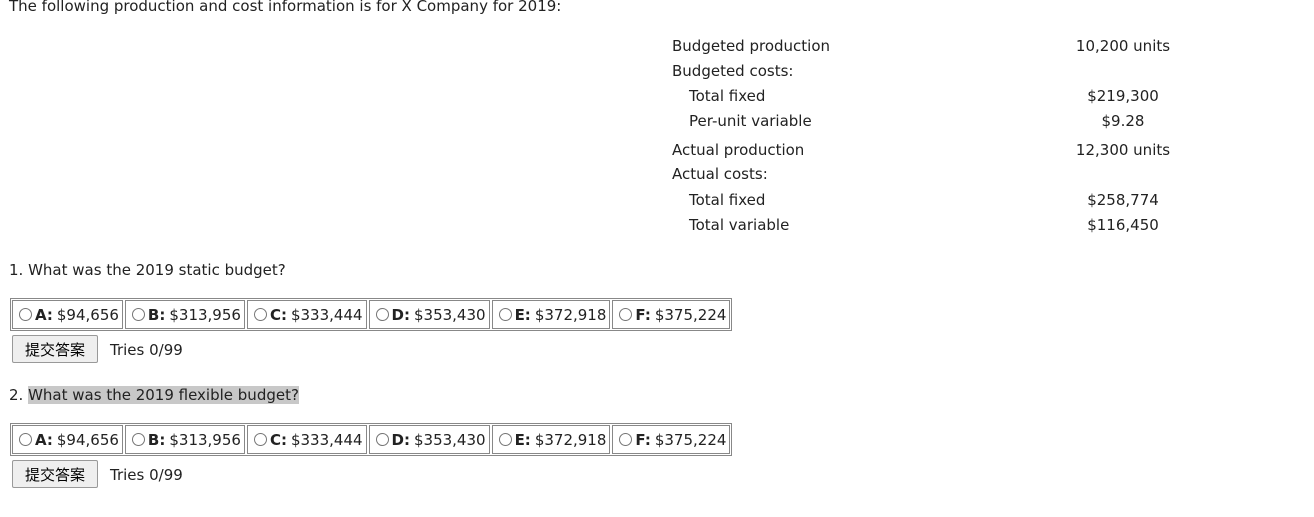  What do you see at coordinates (751, 46) in the screenshot?
I see `row-label: Budgeted production` at bounding box center [751, 46].